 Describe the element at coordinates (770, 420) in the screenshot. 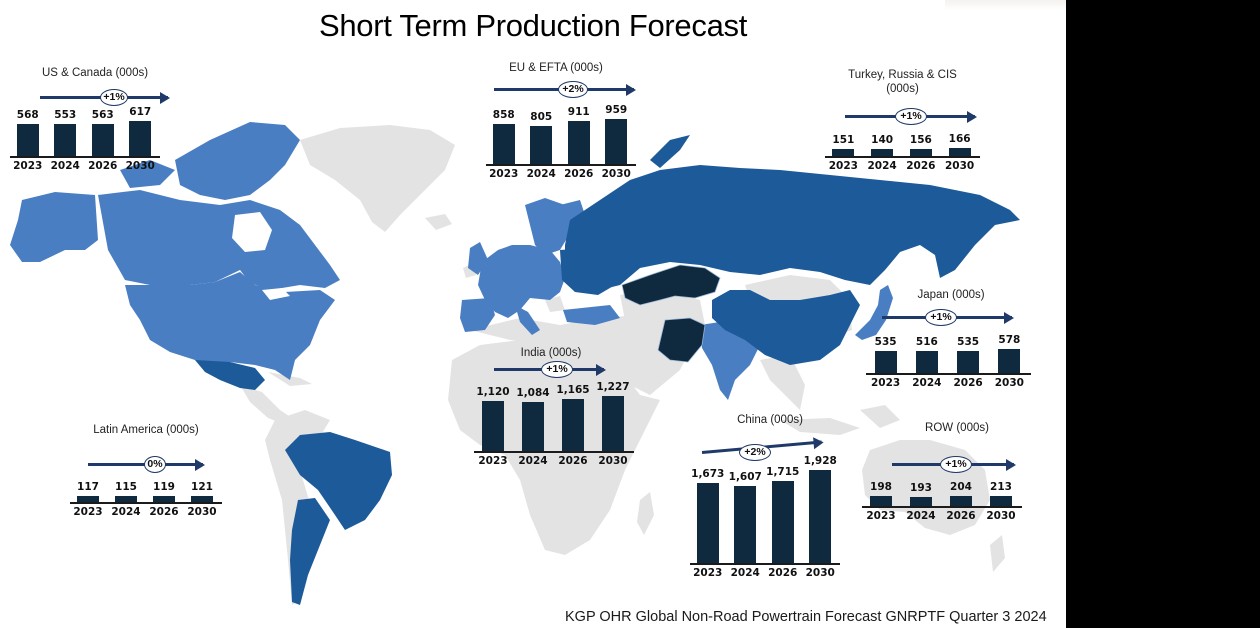

I see `panel-title: China (000s)` at that location.